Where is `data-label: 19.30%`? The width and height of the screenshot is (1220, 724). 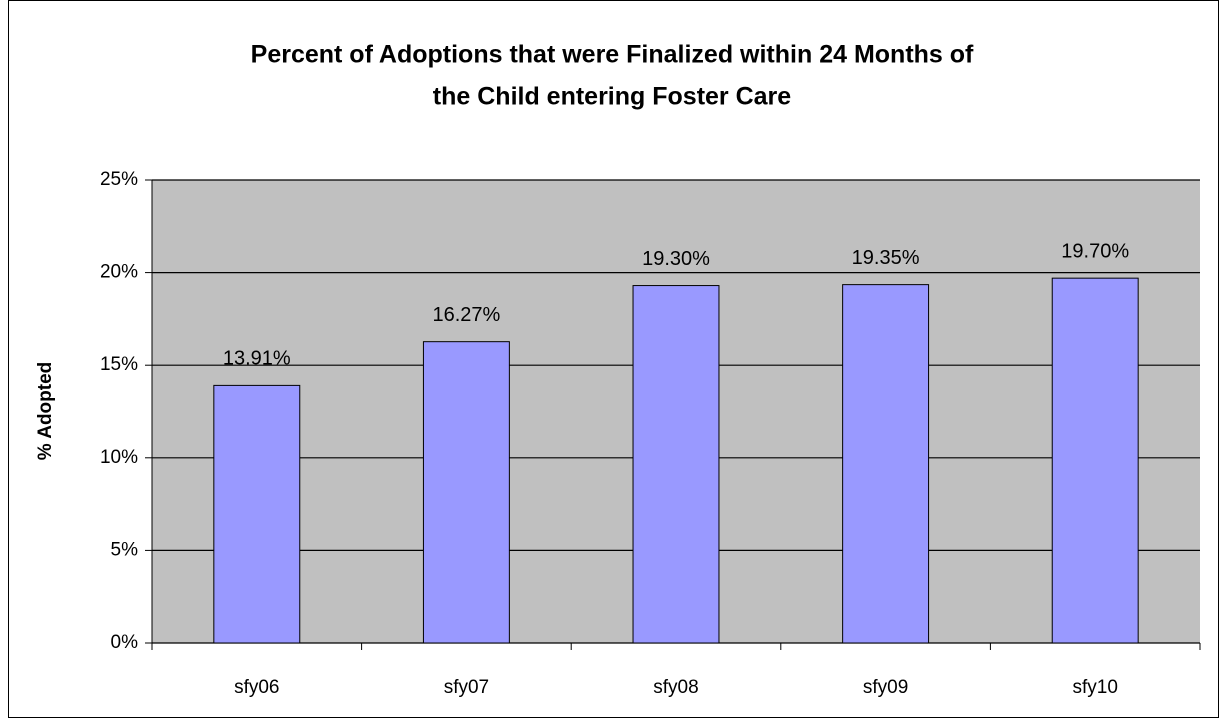 data-label: 19.30% is located at coordinates (676, 259).